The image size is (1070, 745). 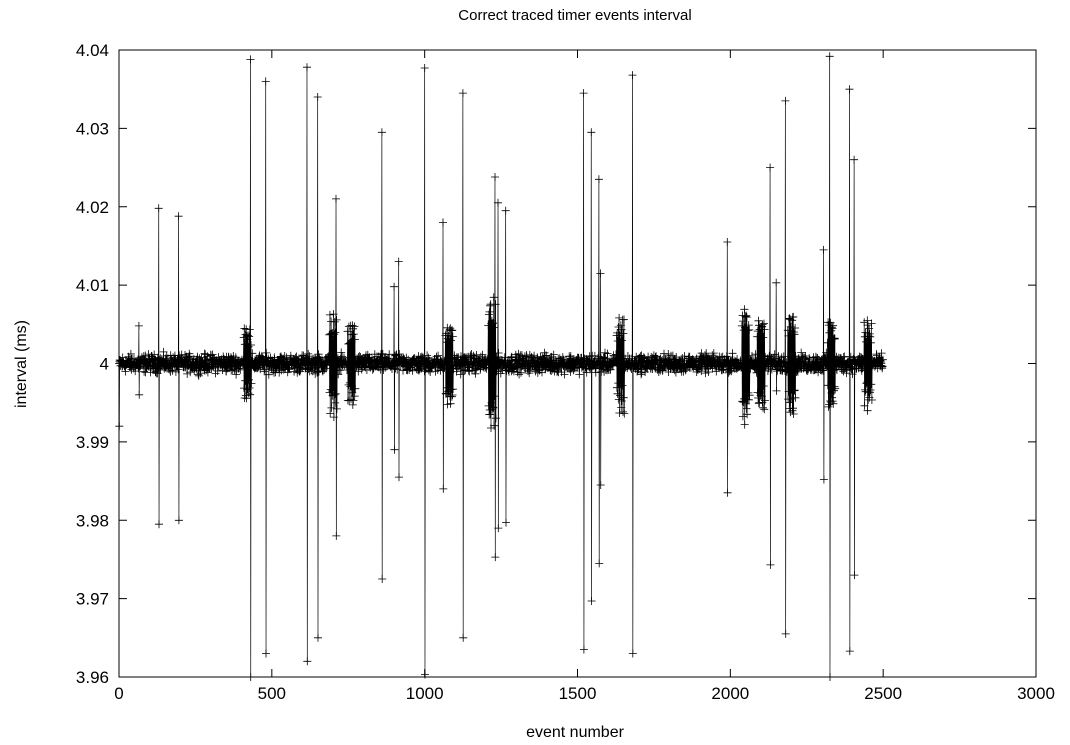 I want to click on y-axis-label: interval (ms), so click(x=21, y=364).